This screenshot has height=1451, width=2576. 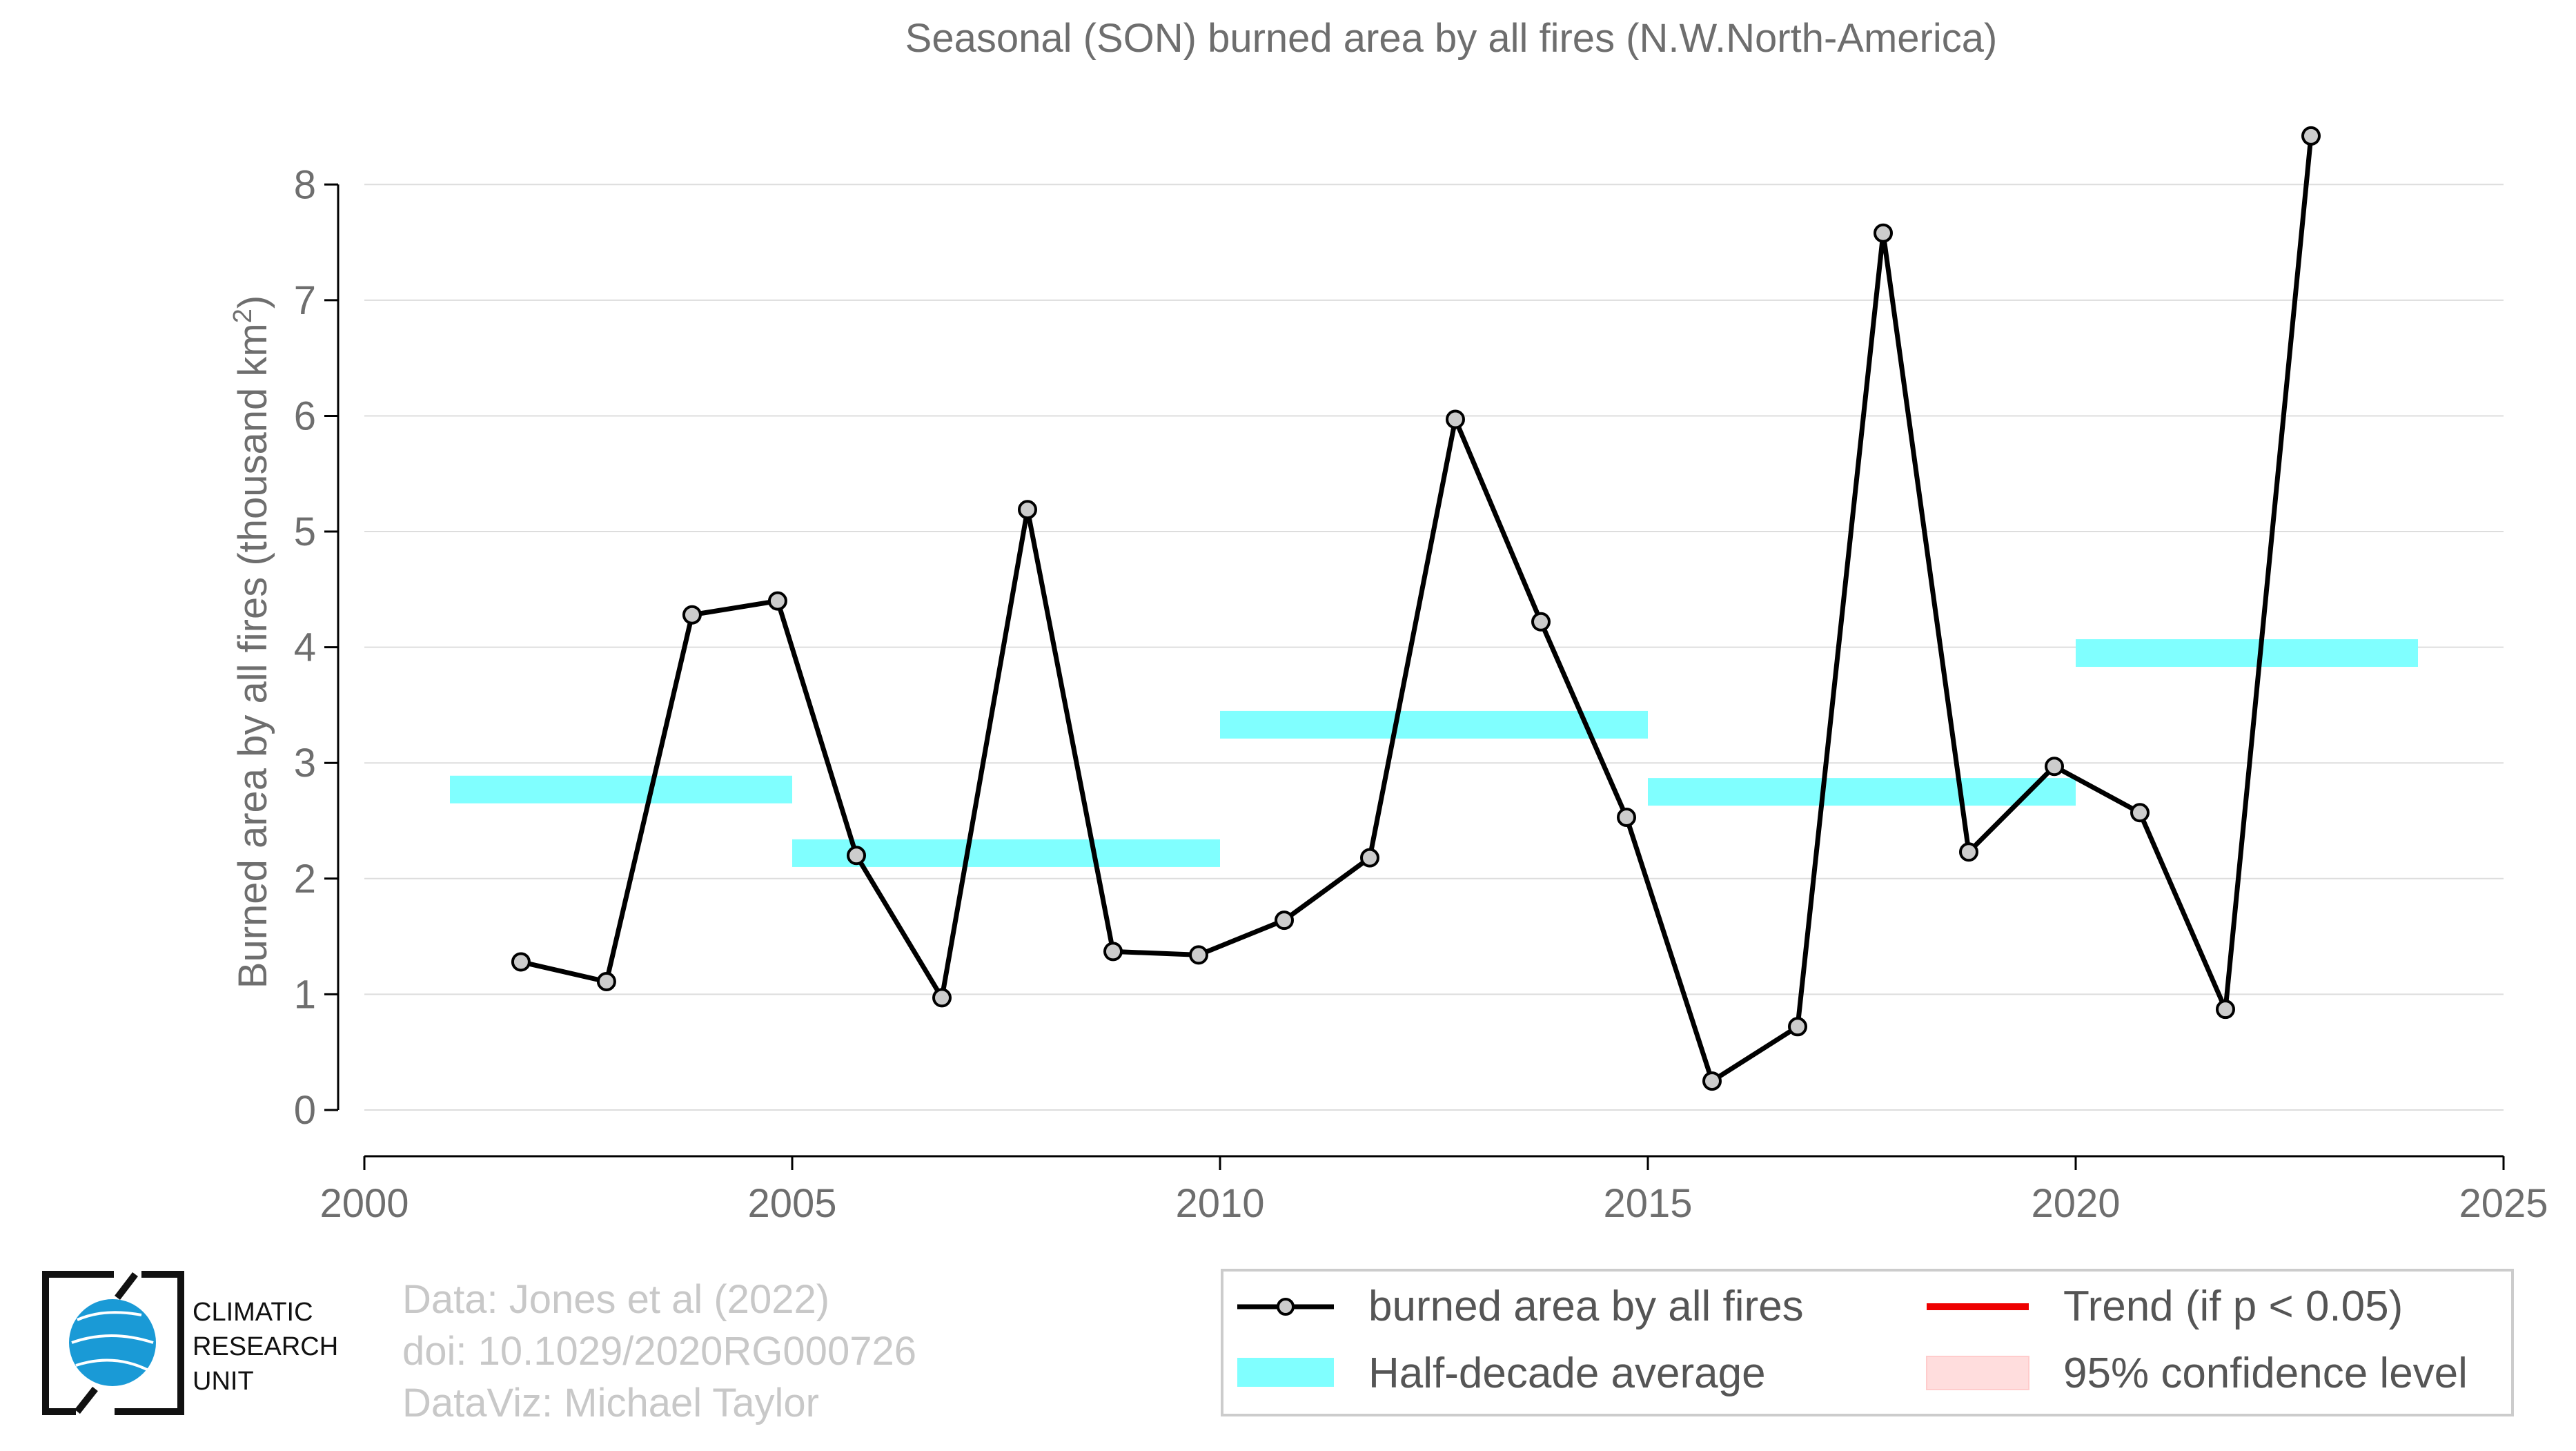 I want to click on credit-data-source: Data: Jones et al (2022), so click(x=615, y=1299).